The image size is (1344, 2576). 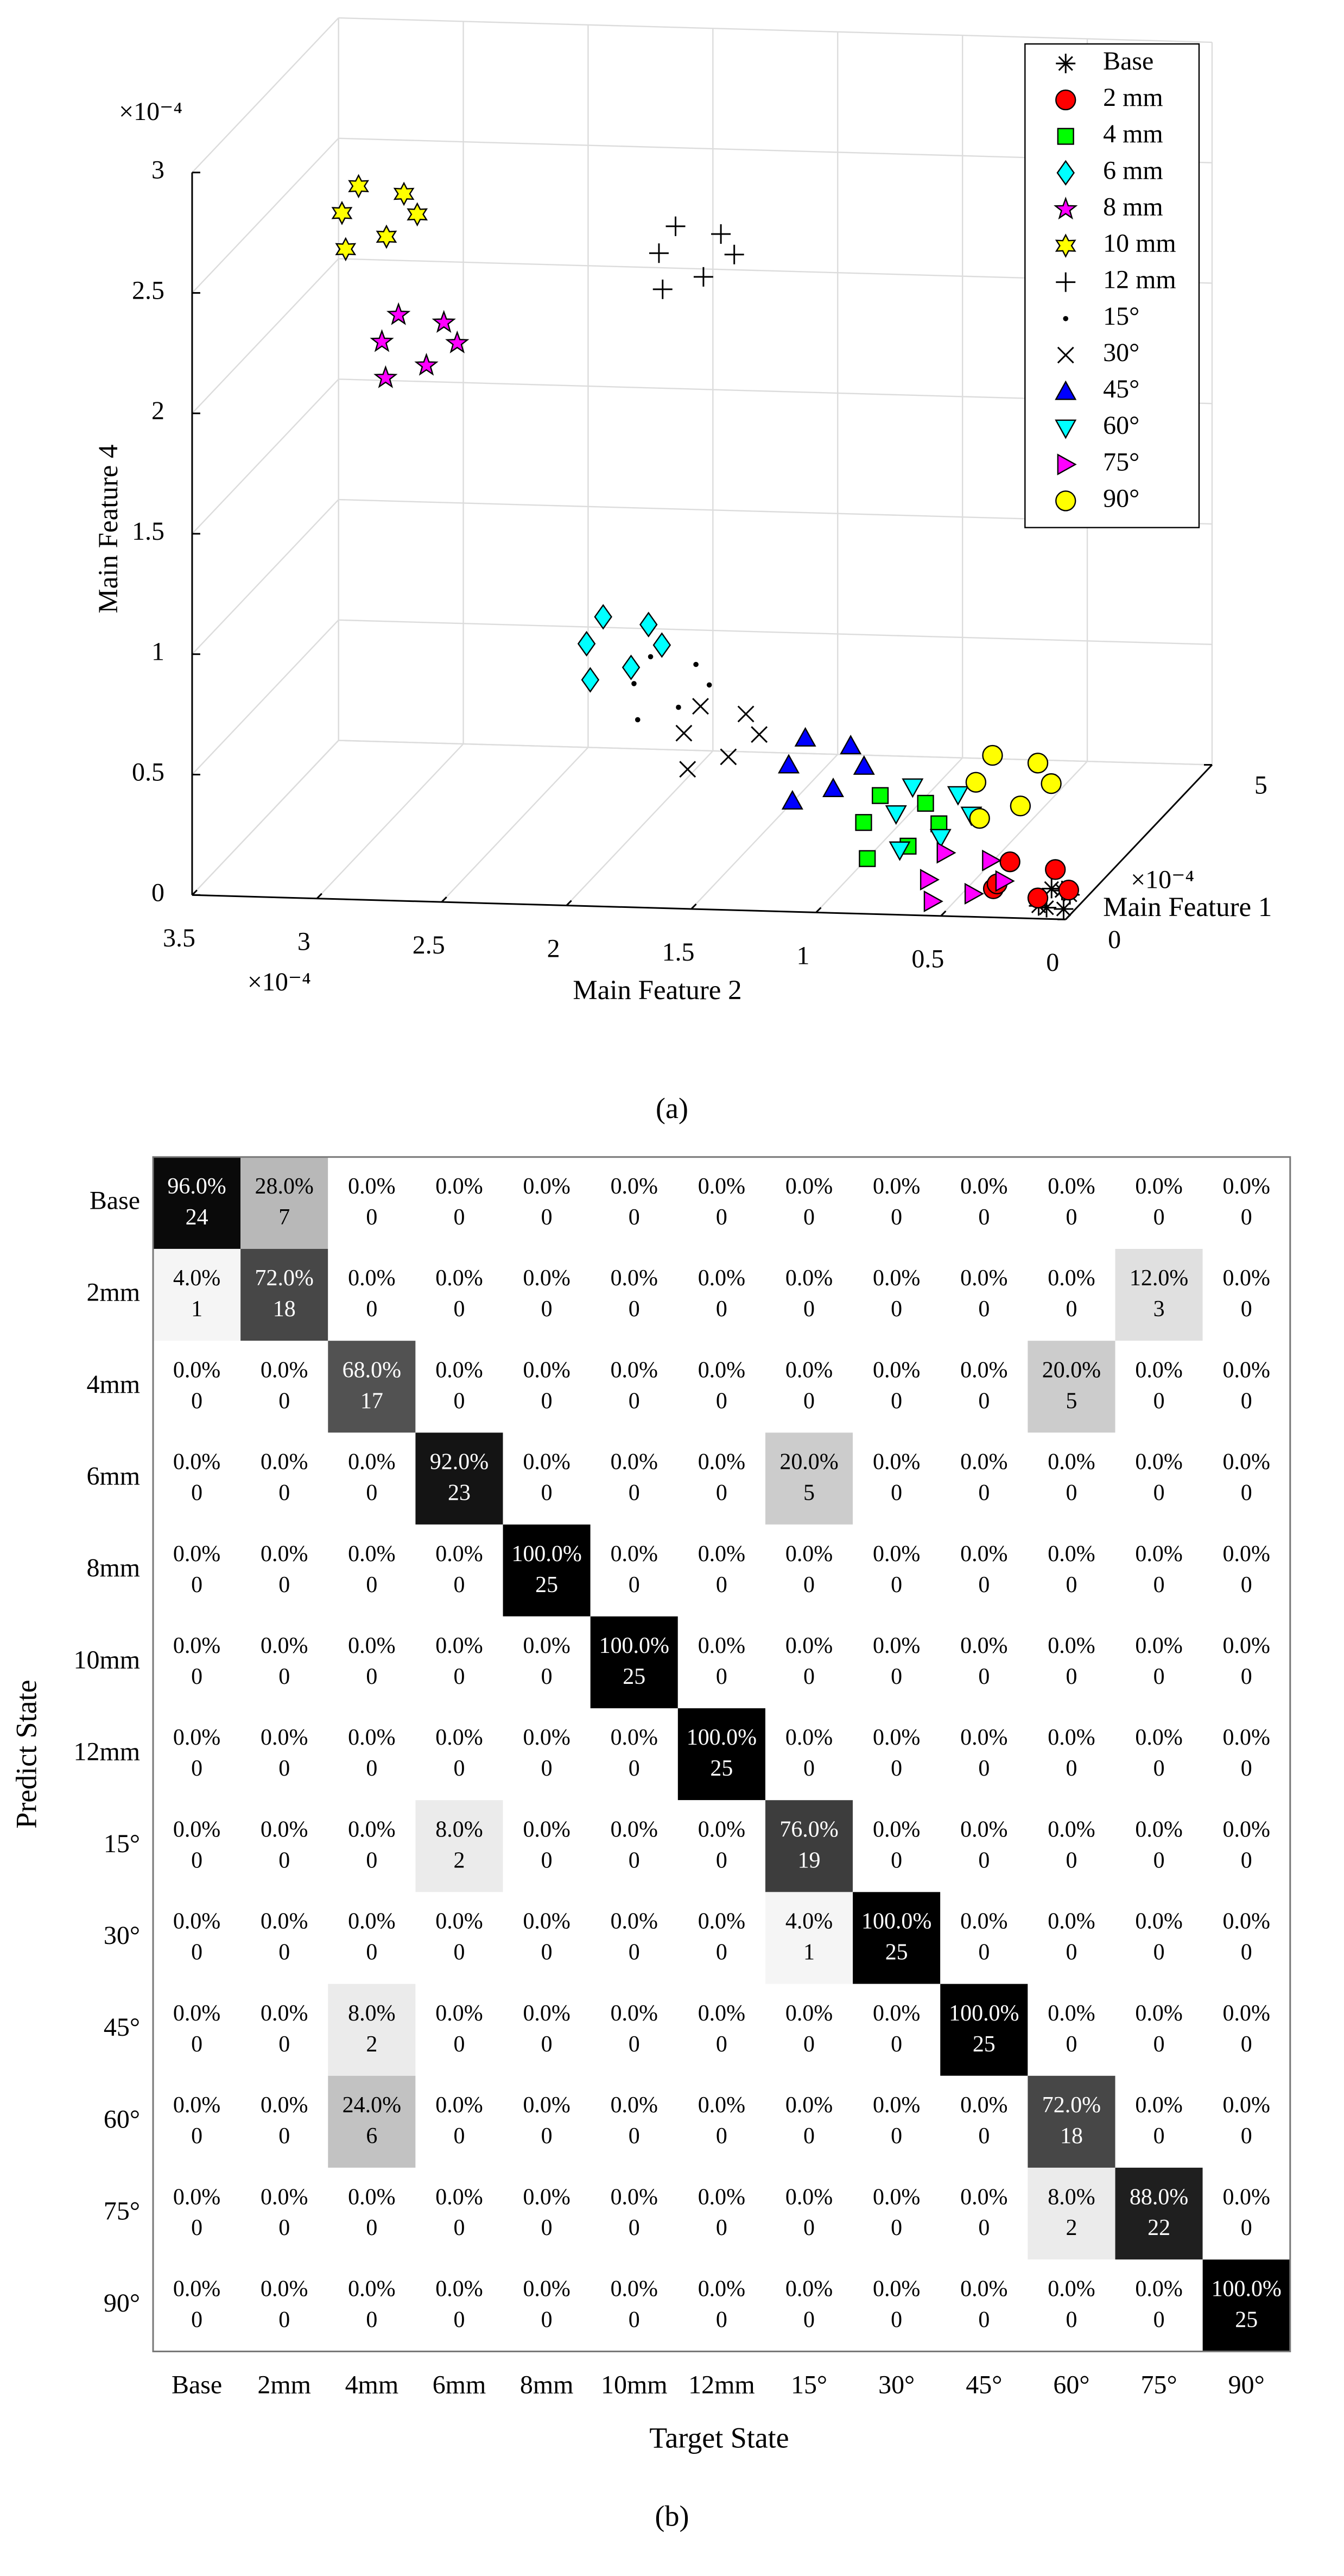 What do you see at coordinates (943, 914) in the screenshot?
I see `tick-mark` at bounding box center [943, 914].